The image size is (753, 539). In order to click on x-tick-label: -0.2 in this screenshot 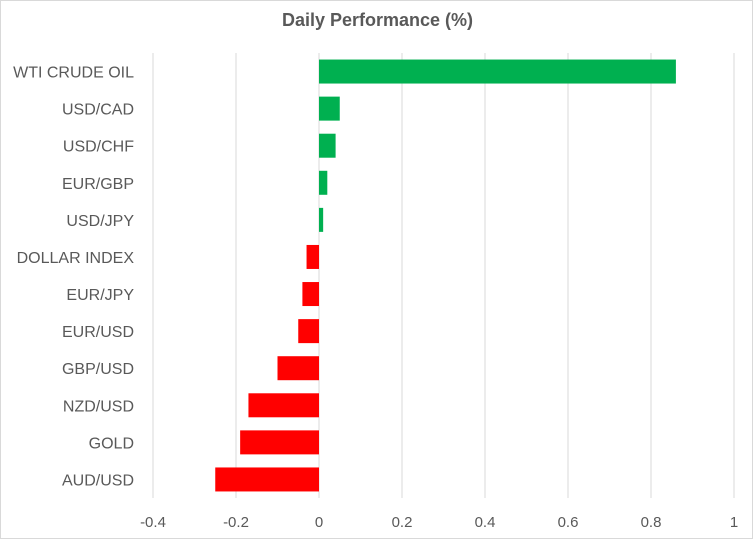, I will do `click(236, 522)`.